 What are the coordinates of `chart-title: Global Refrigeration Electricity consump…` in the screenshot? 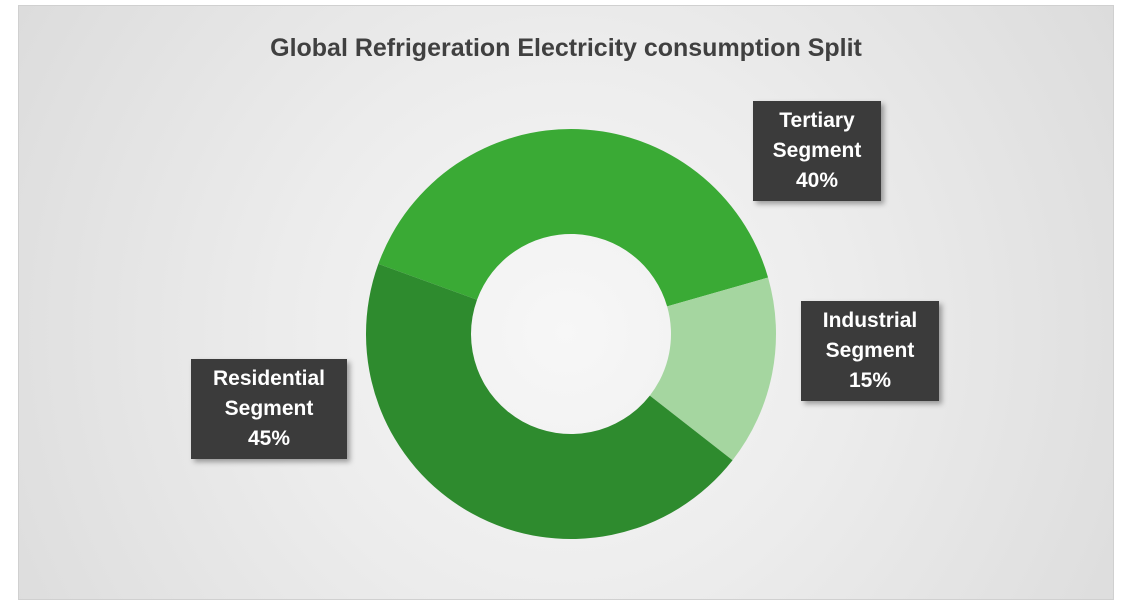 It's located at (566, 48).